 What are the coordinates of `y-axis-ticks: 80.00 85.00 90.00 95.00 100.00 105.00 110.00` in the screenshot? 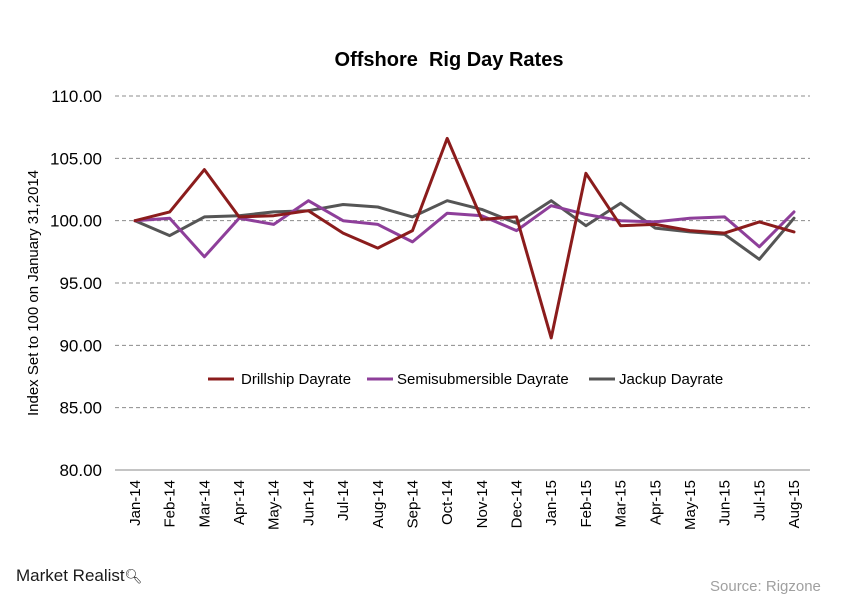 It's located at (76, 283).